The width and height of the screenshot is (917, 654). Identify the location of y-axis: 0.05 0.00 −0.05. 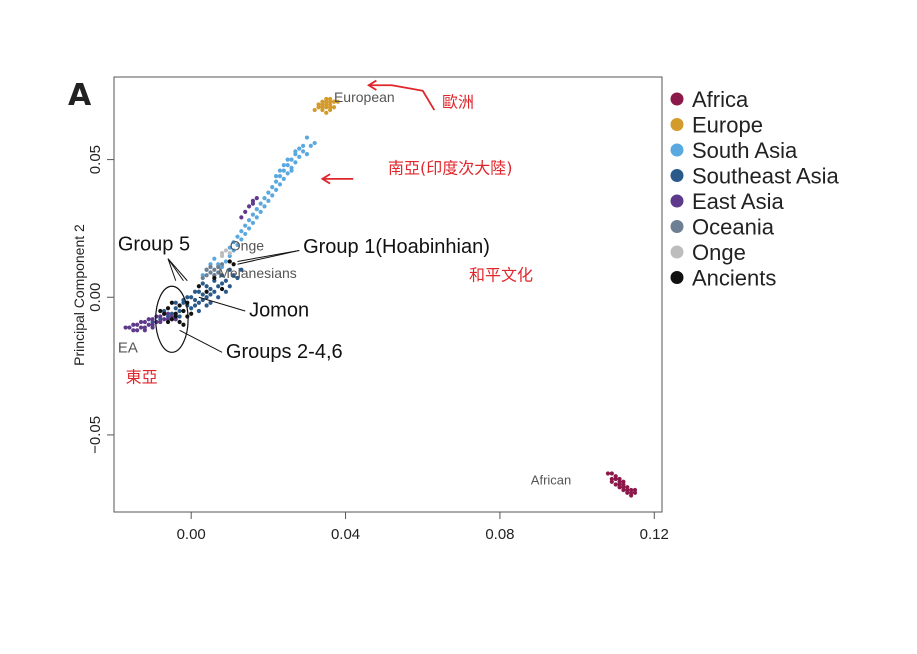
(100, 299).